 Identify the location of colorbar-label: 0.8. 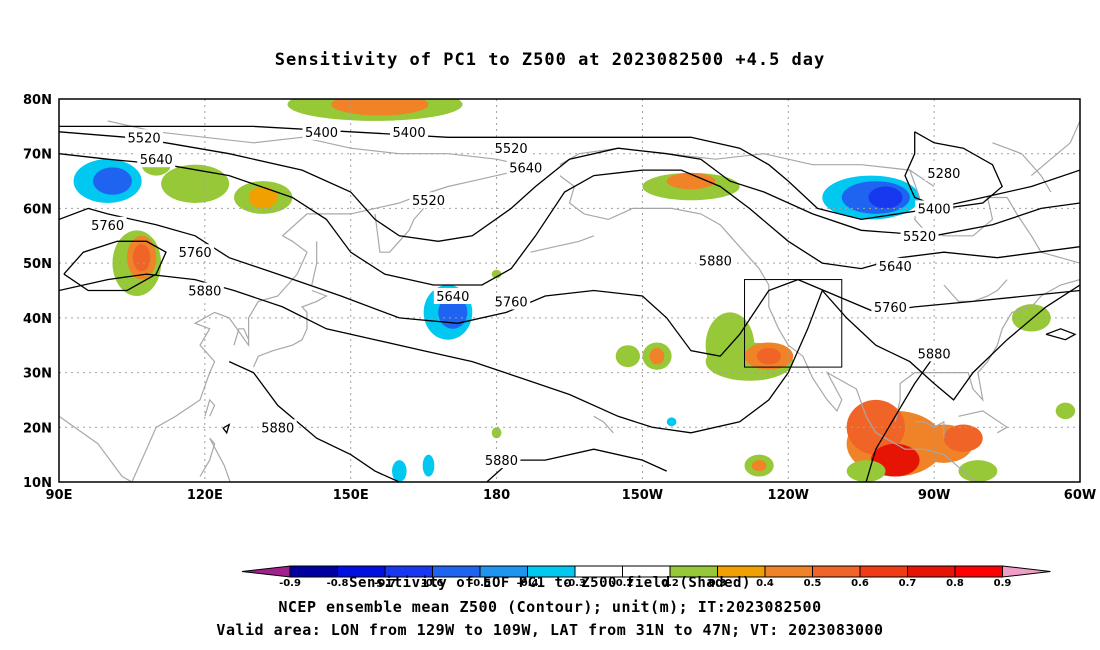
(955, 583).